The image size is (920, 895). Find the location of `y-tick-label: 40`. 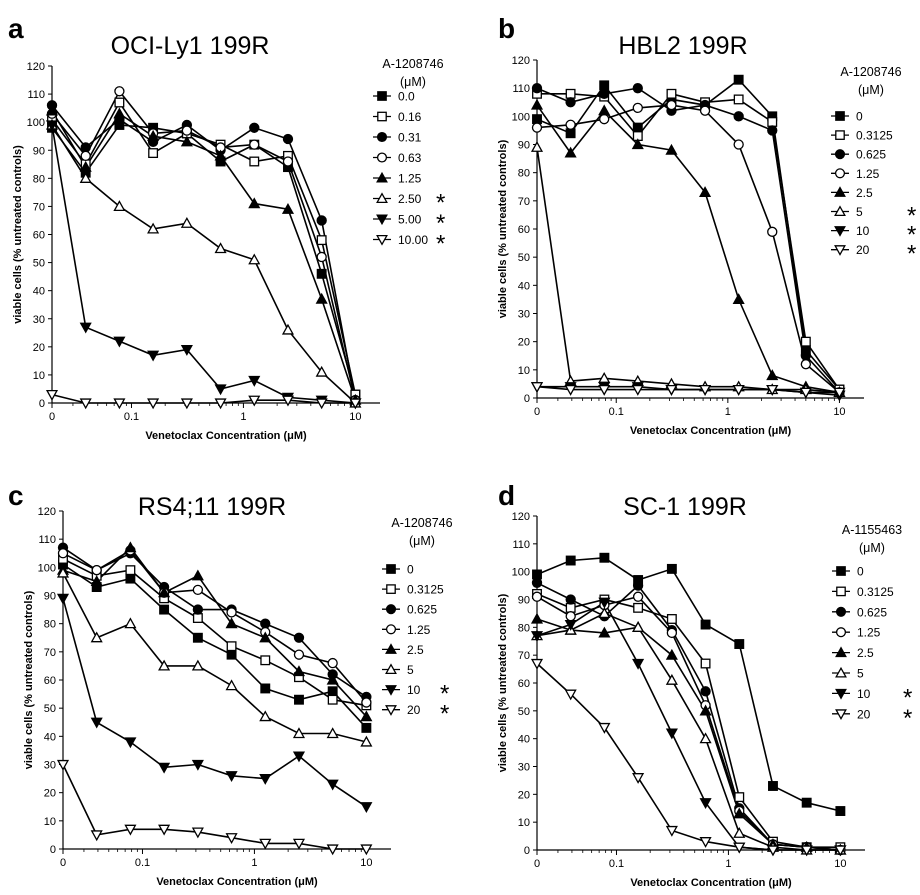

y-tick-label: 40 is located at coordinates (39, 292).